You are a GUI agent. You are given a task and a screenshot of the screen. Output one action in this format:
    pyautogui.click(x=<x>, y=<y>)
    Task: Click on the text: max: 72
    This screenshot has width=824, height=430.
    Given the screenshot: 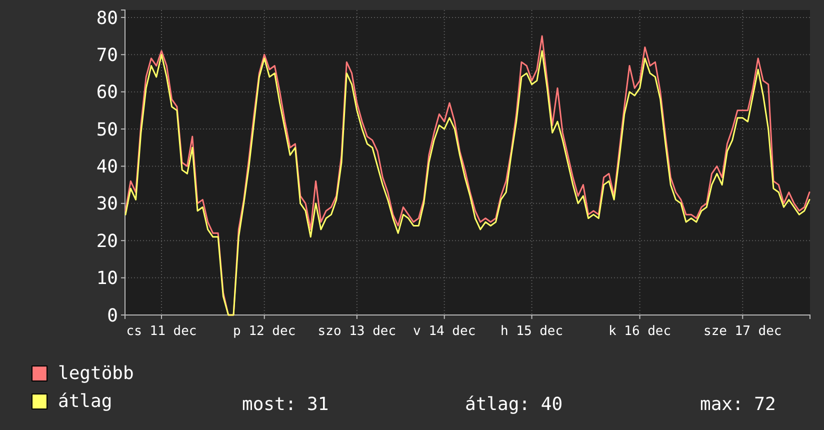 What is the action you would take?
    pyautogui.click(x=738, y=404)
    